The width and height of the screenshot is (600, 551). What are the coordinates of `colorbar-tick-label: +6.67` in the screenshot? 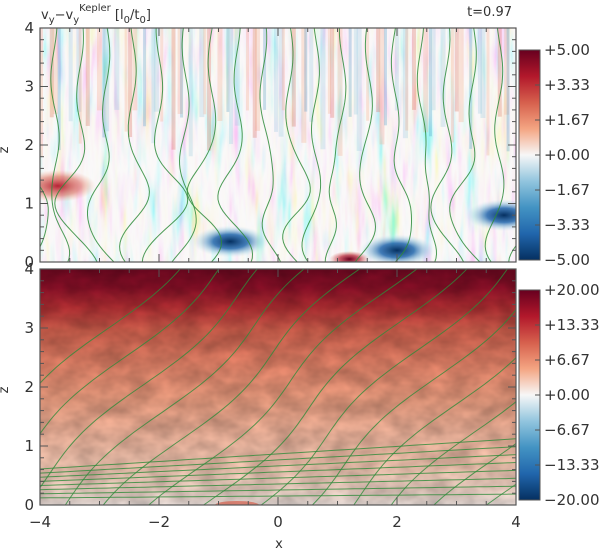 It's located at (567, 360).